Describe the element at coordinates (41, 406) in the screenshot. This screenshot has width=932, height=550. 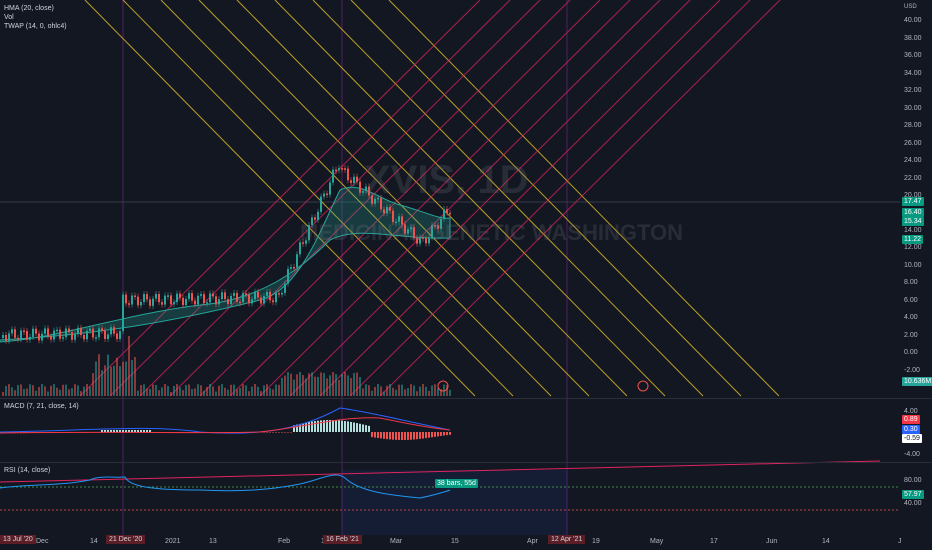
I see `legend-macd: MACD (7, 21, close, 14)` at that location.